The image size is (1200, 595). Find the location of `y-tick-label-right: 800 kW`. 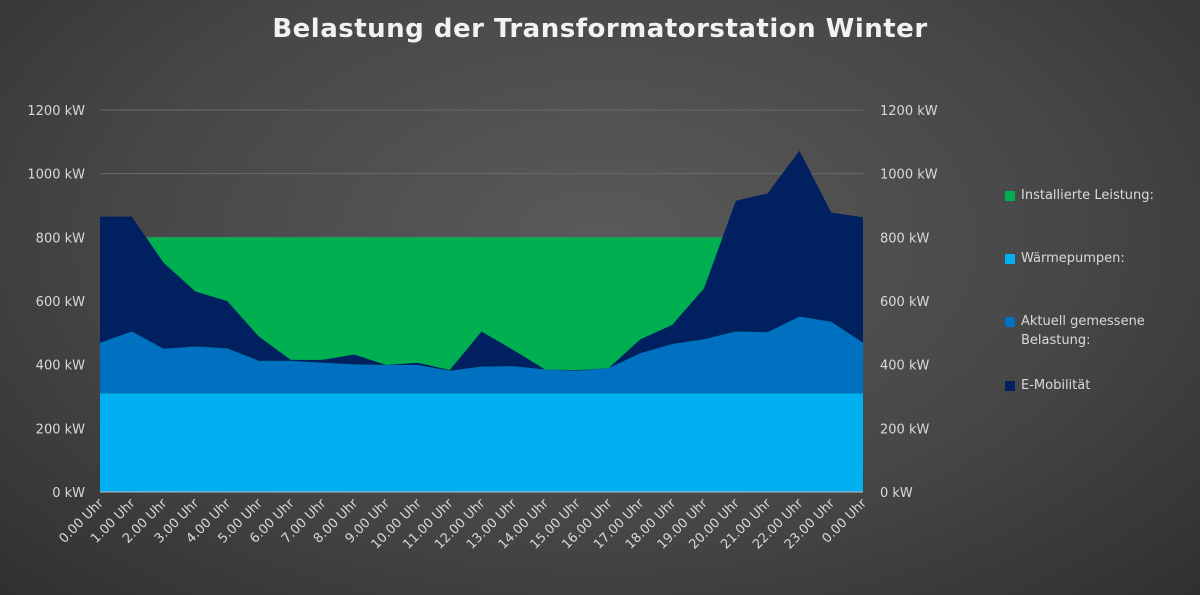

y-tick-label-right: 800 kW is located at coordinates (904, 238).